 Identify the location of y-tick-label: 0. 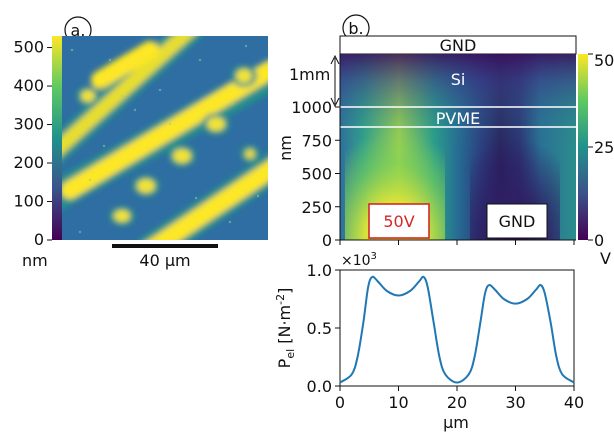
(327, 240).